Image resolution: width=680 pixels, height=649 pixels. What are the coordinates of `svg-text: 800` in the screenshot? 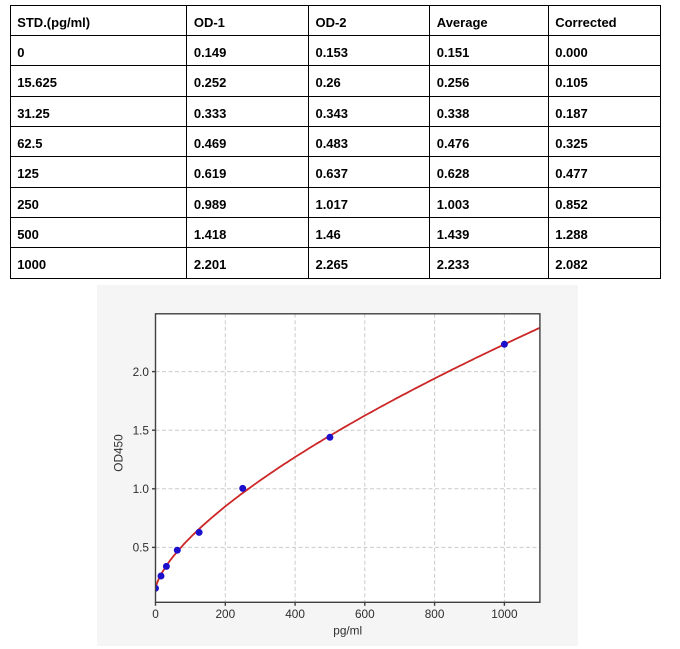 It's located at (435, 614).